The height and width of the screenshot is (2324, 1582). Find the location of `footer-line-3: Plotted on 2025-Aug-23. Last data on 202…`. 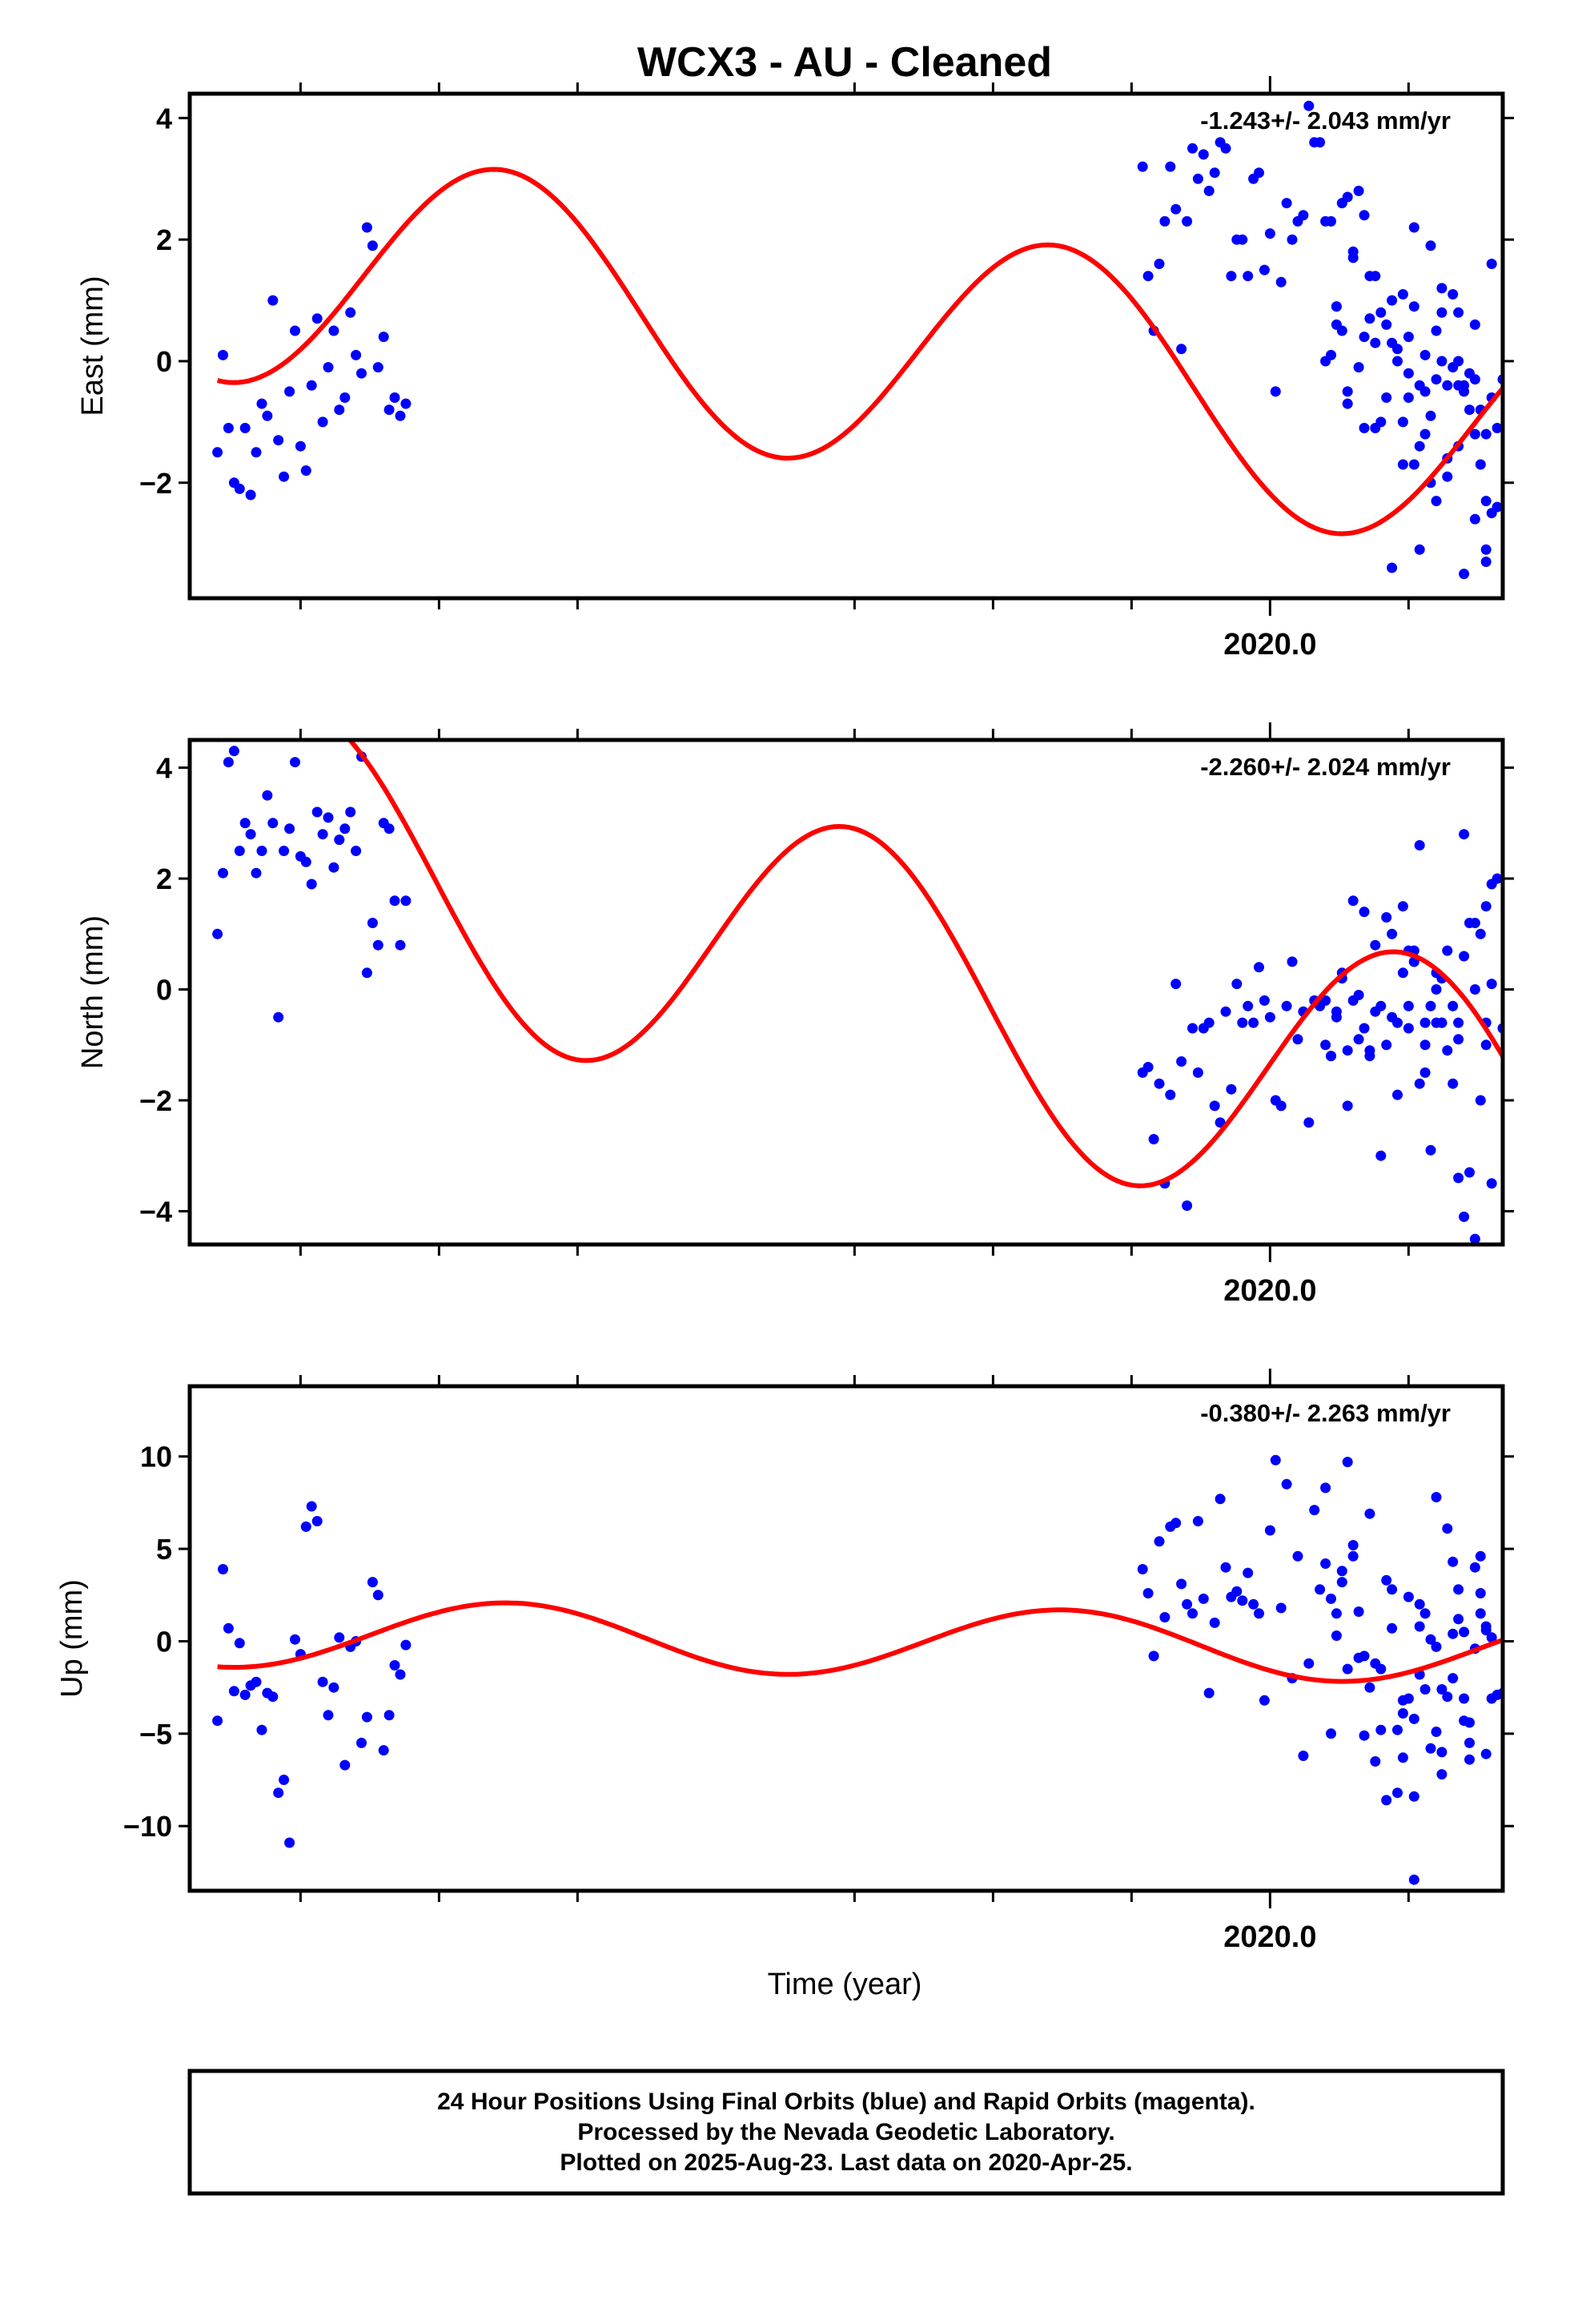

footer-line-3: Plotted on 2025-Aug-23. Last data on 202… is located at coordinates (846, 2162).